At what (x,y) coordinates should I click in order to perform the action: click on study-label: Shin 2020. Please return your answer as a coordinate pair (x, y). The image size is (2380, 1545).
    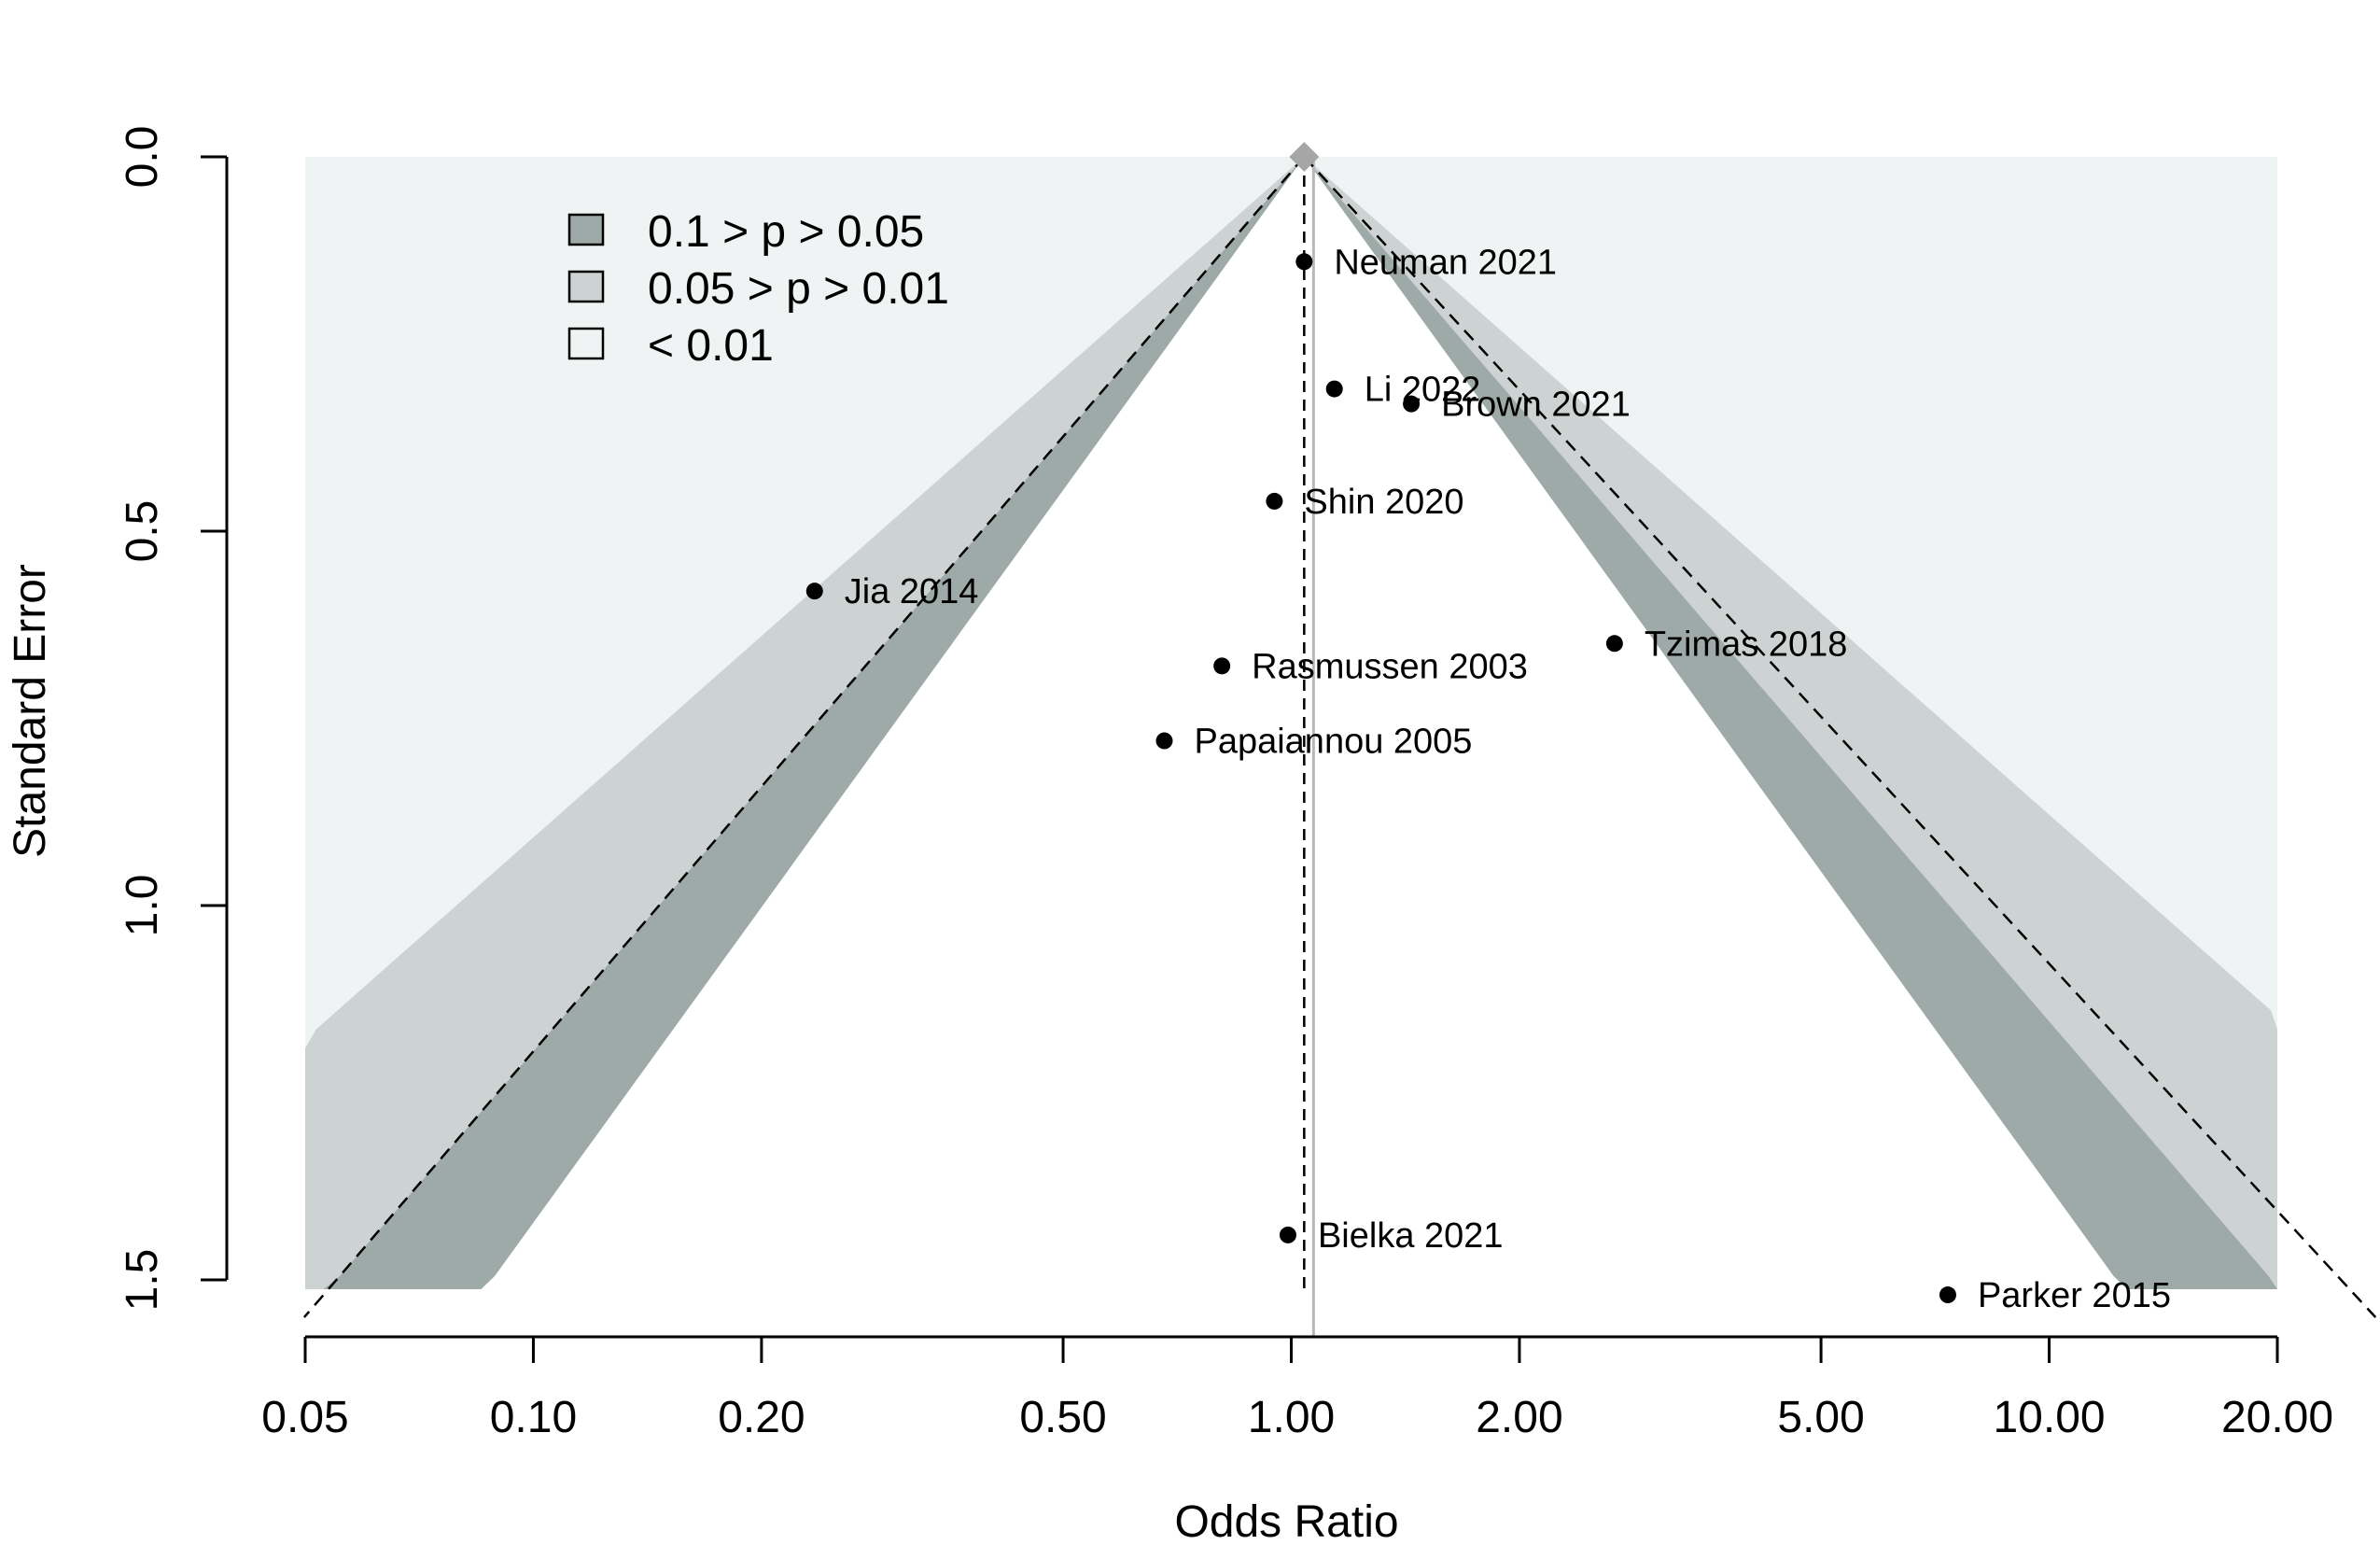
    Looking at the image, I should click on (1383, 502).